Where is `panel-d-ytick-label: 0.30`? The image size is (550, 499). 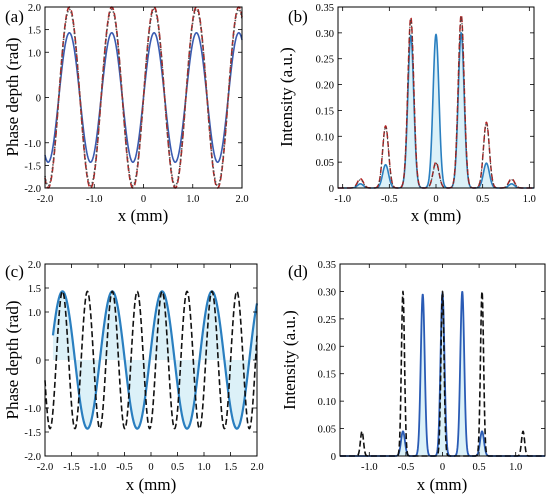 panel-d-ytick-label: 0.30 is located at coordinates (327, 292).